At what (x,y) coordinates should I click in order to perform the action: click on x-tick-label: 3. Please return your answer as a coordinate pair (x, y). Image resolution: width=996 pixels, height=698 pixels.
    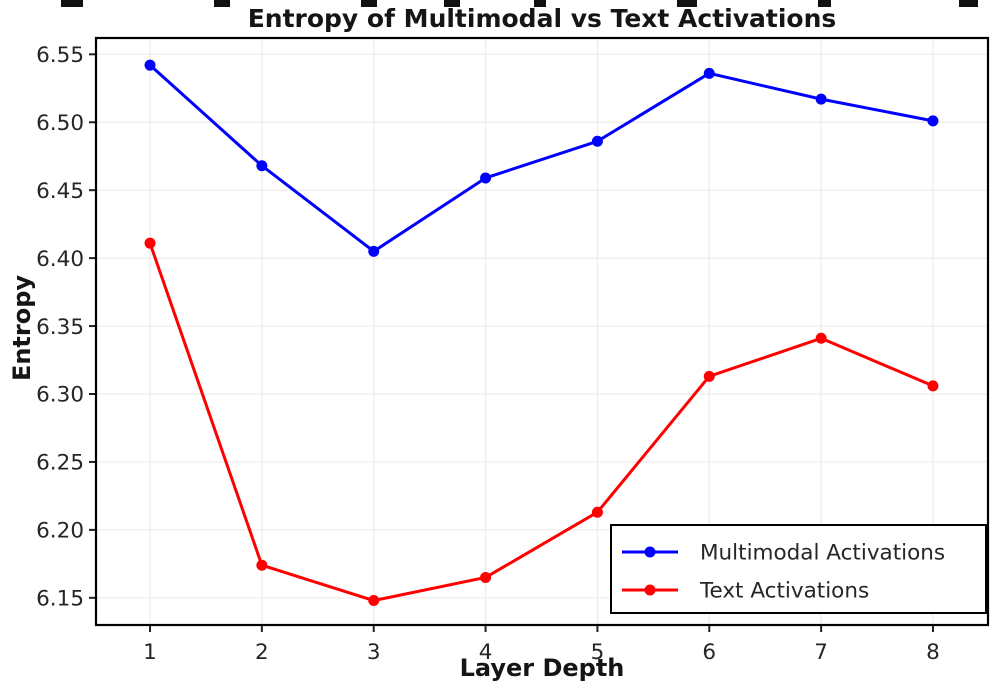
    Looking at the image, I should click on (374, 652).